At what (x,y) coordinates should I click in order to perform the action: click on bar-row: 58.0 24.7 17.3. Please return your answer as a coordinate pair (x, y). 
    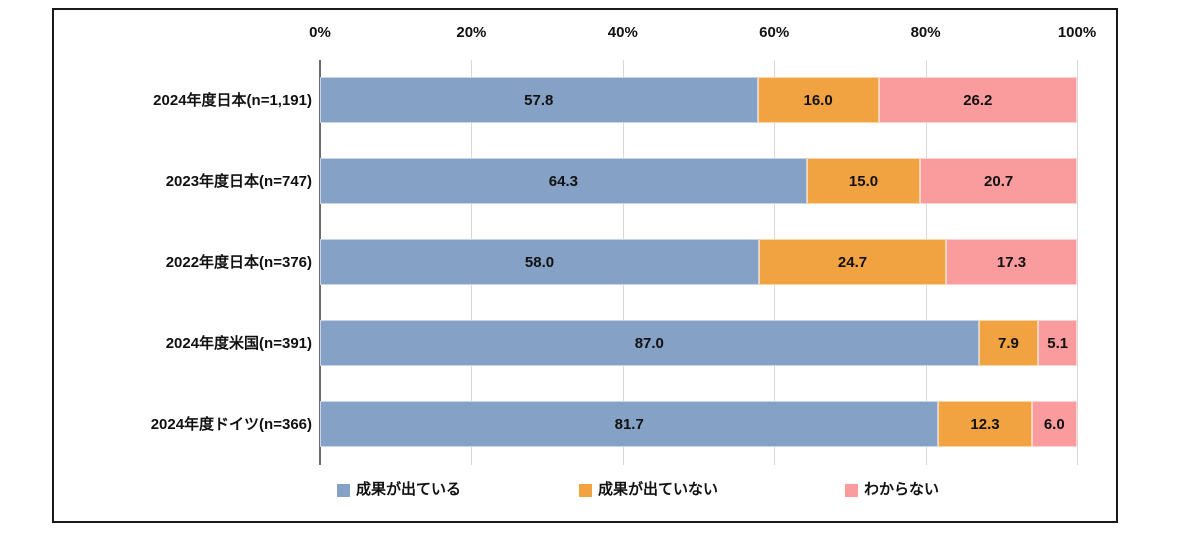
    Looking at the image, I should click on (698, 262).